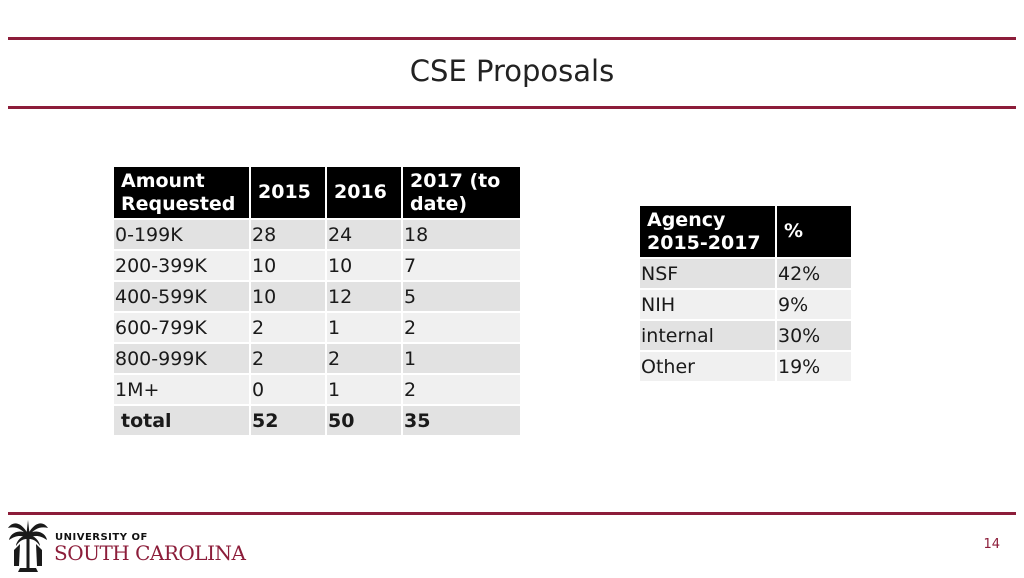  Describe the element at coordinates (512, 513) in the screenshot. I see `footer-rule` at that location.